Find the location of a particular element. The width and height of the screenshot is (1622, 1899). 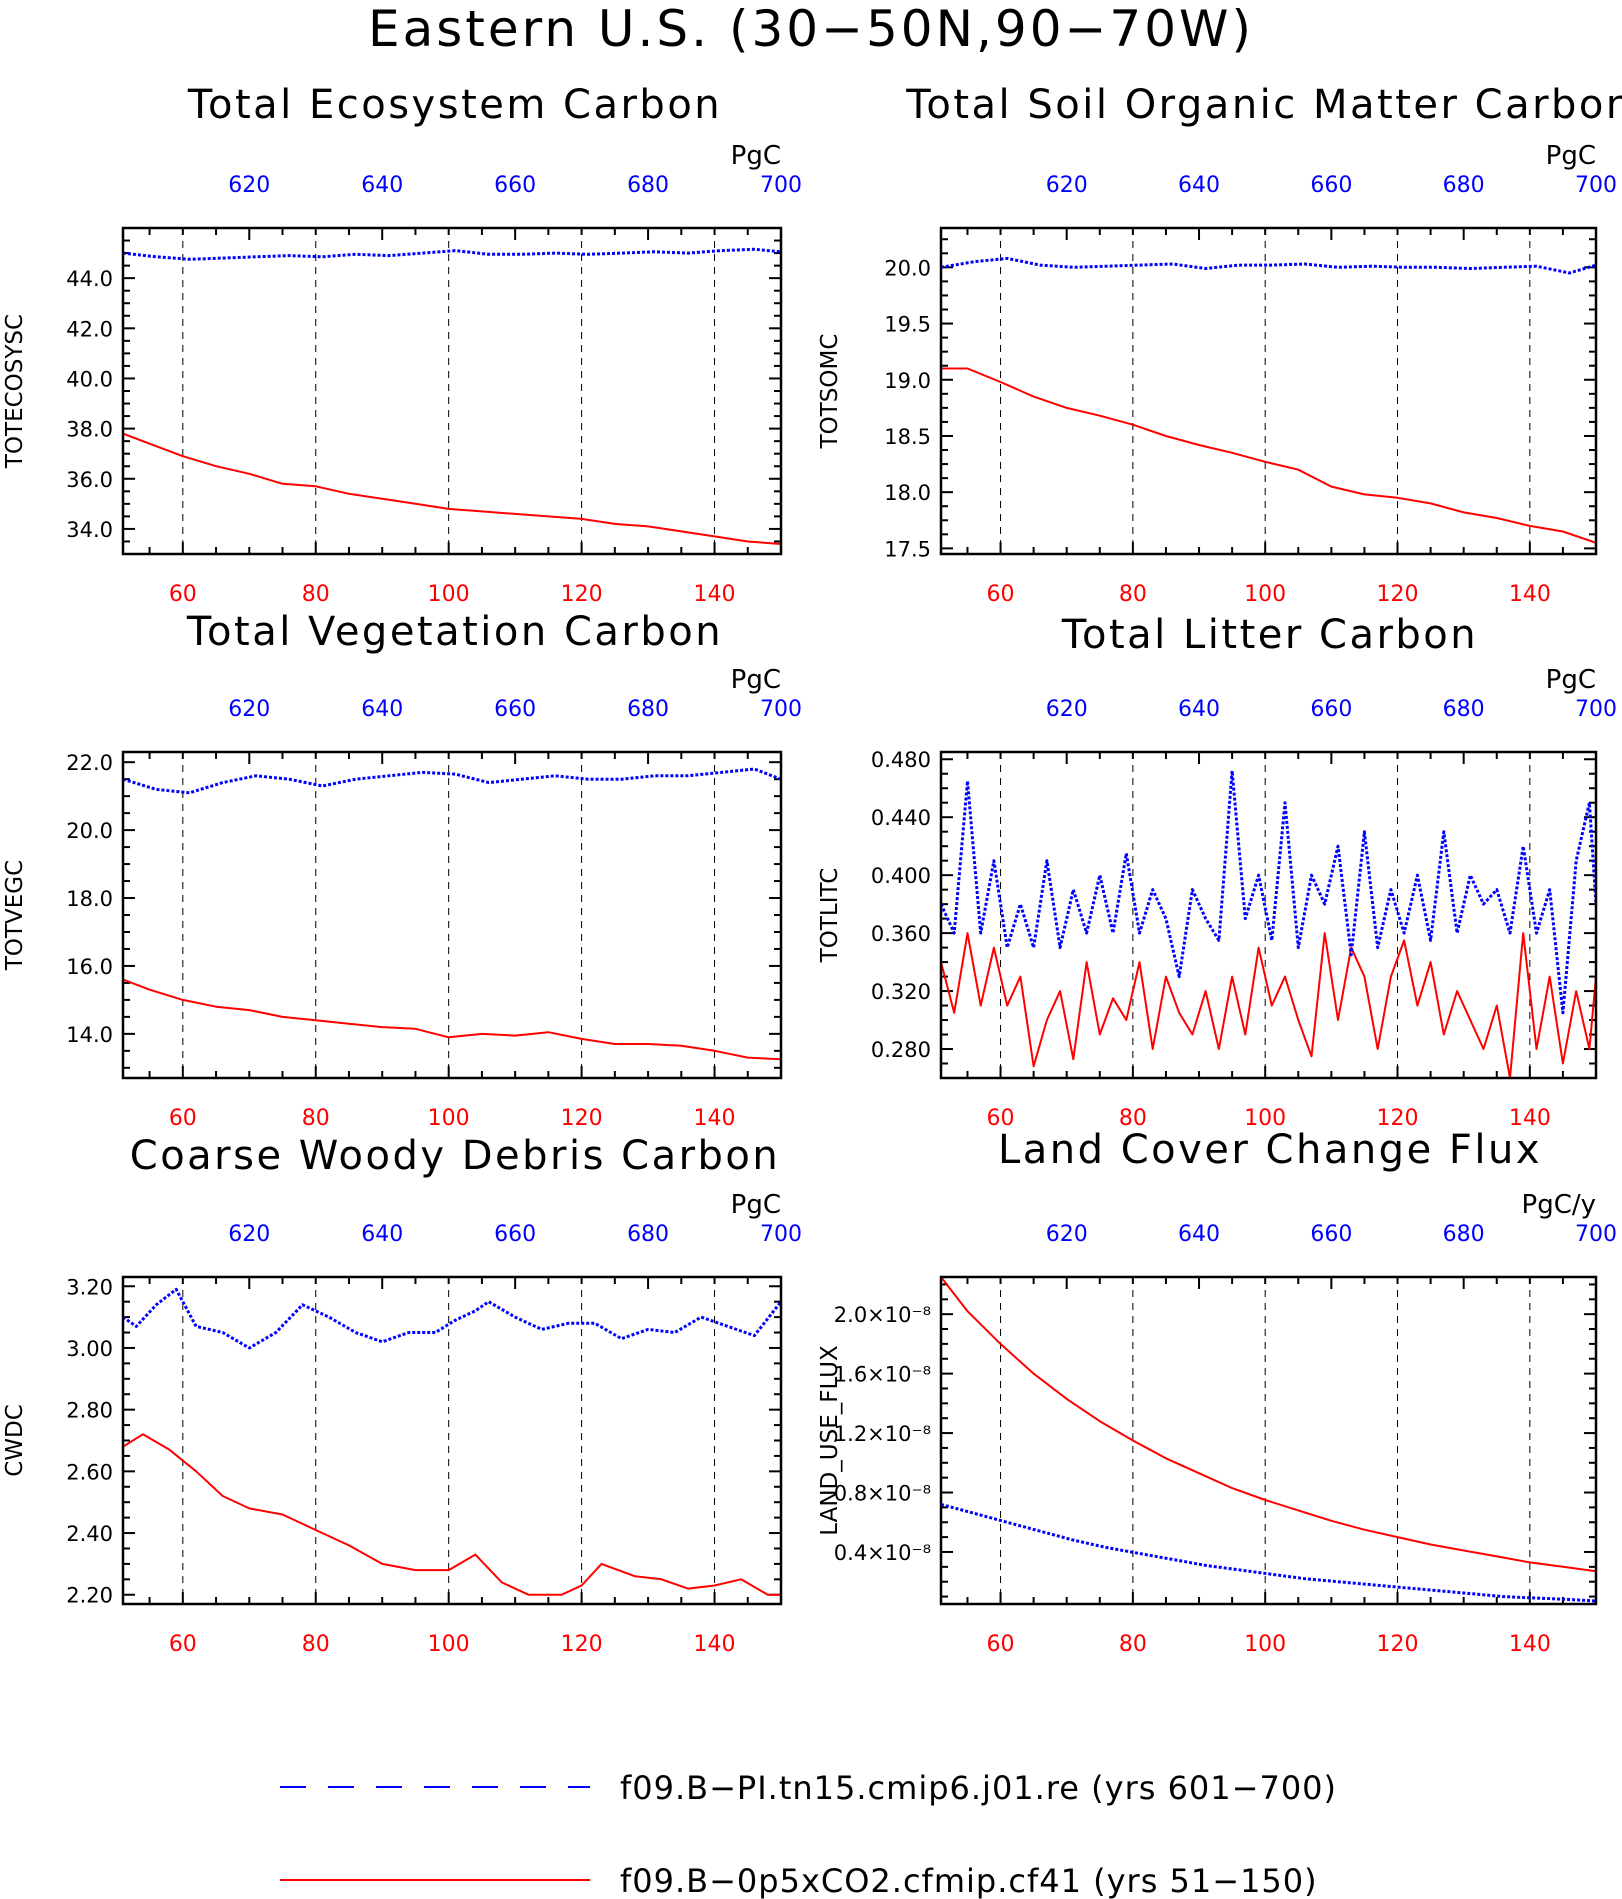

y-axis-label: TOTLITC is located at coordinates (830, 916).